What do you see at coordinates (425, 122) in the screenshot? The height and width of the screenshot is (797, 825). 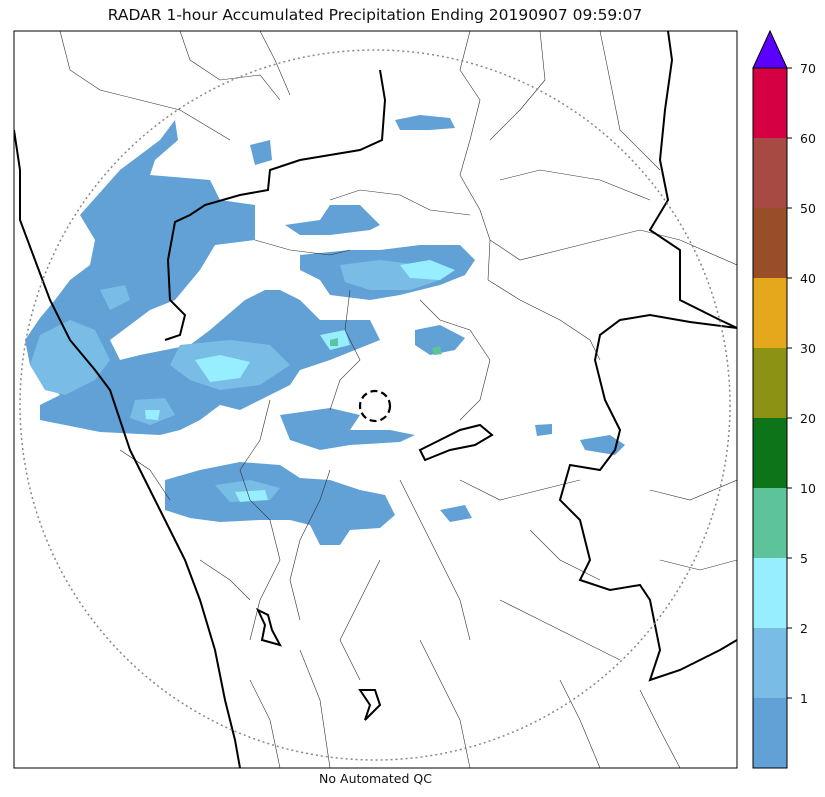 I see `precip-top-patch` at bounding box center [425, 122].